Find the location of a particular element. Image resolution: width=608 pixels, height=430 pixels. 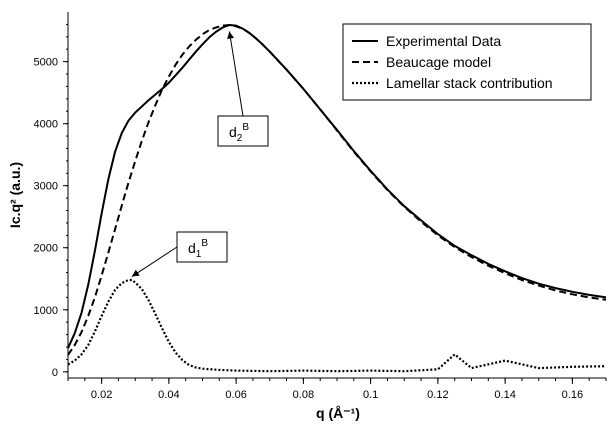

y-tick-label: 2000 is located at coordinates (46, 249).